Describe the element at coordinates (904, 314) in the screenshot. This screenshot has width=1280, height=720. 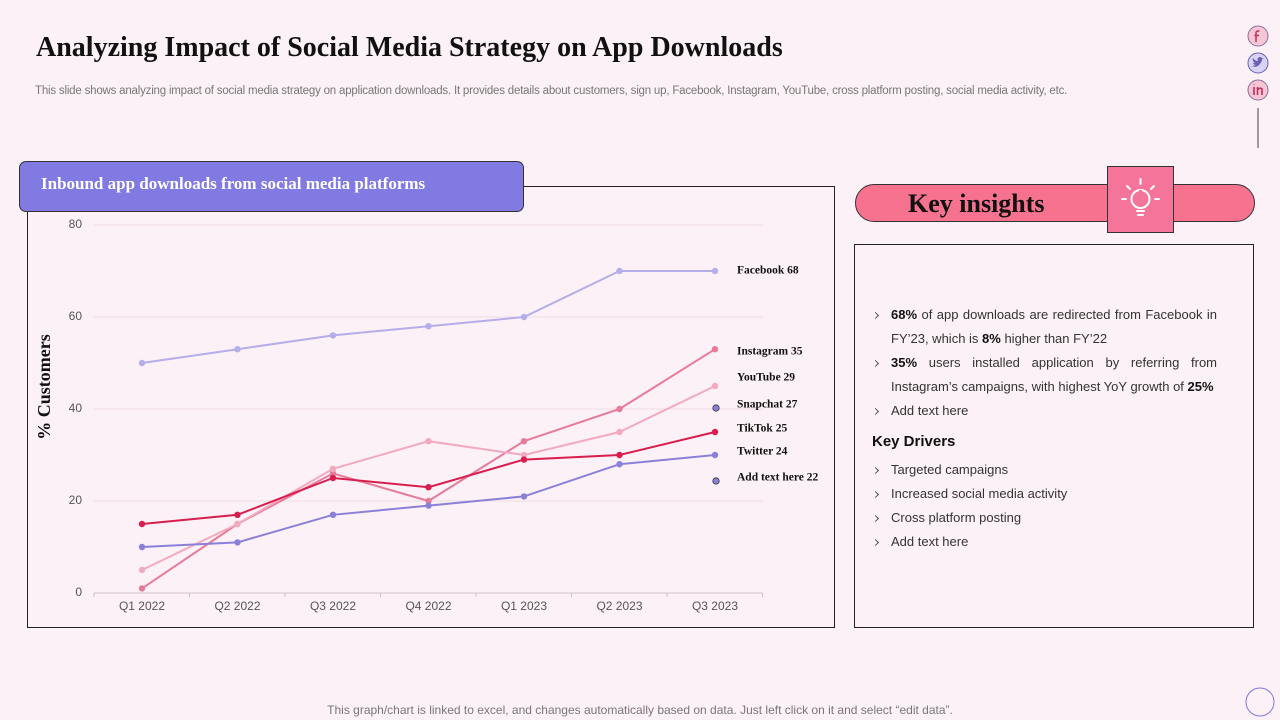
I see `insight-text: 68%` at that location.